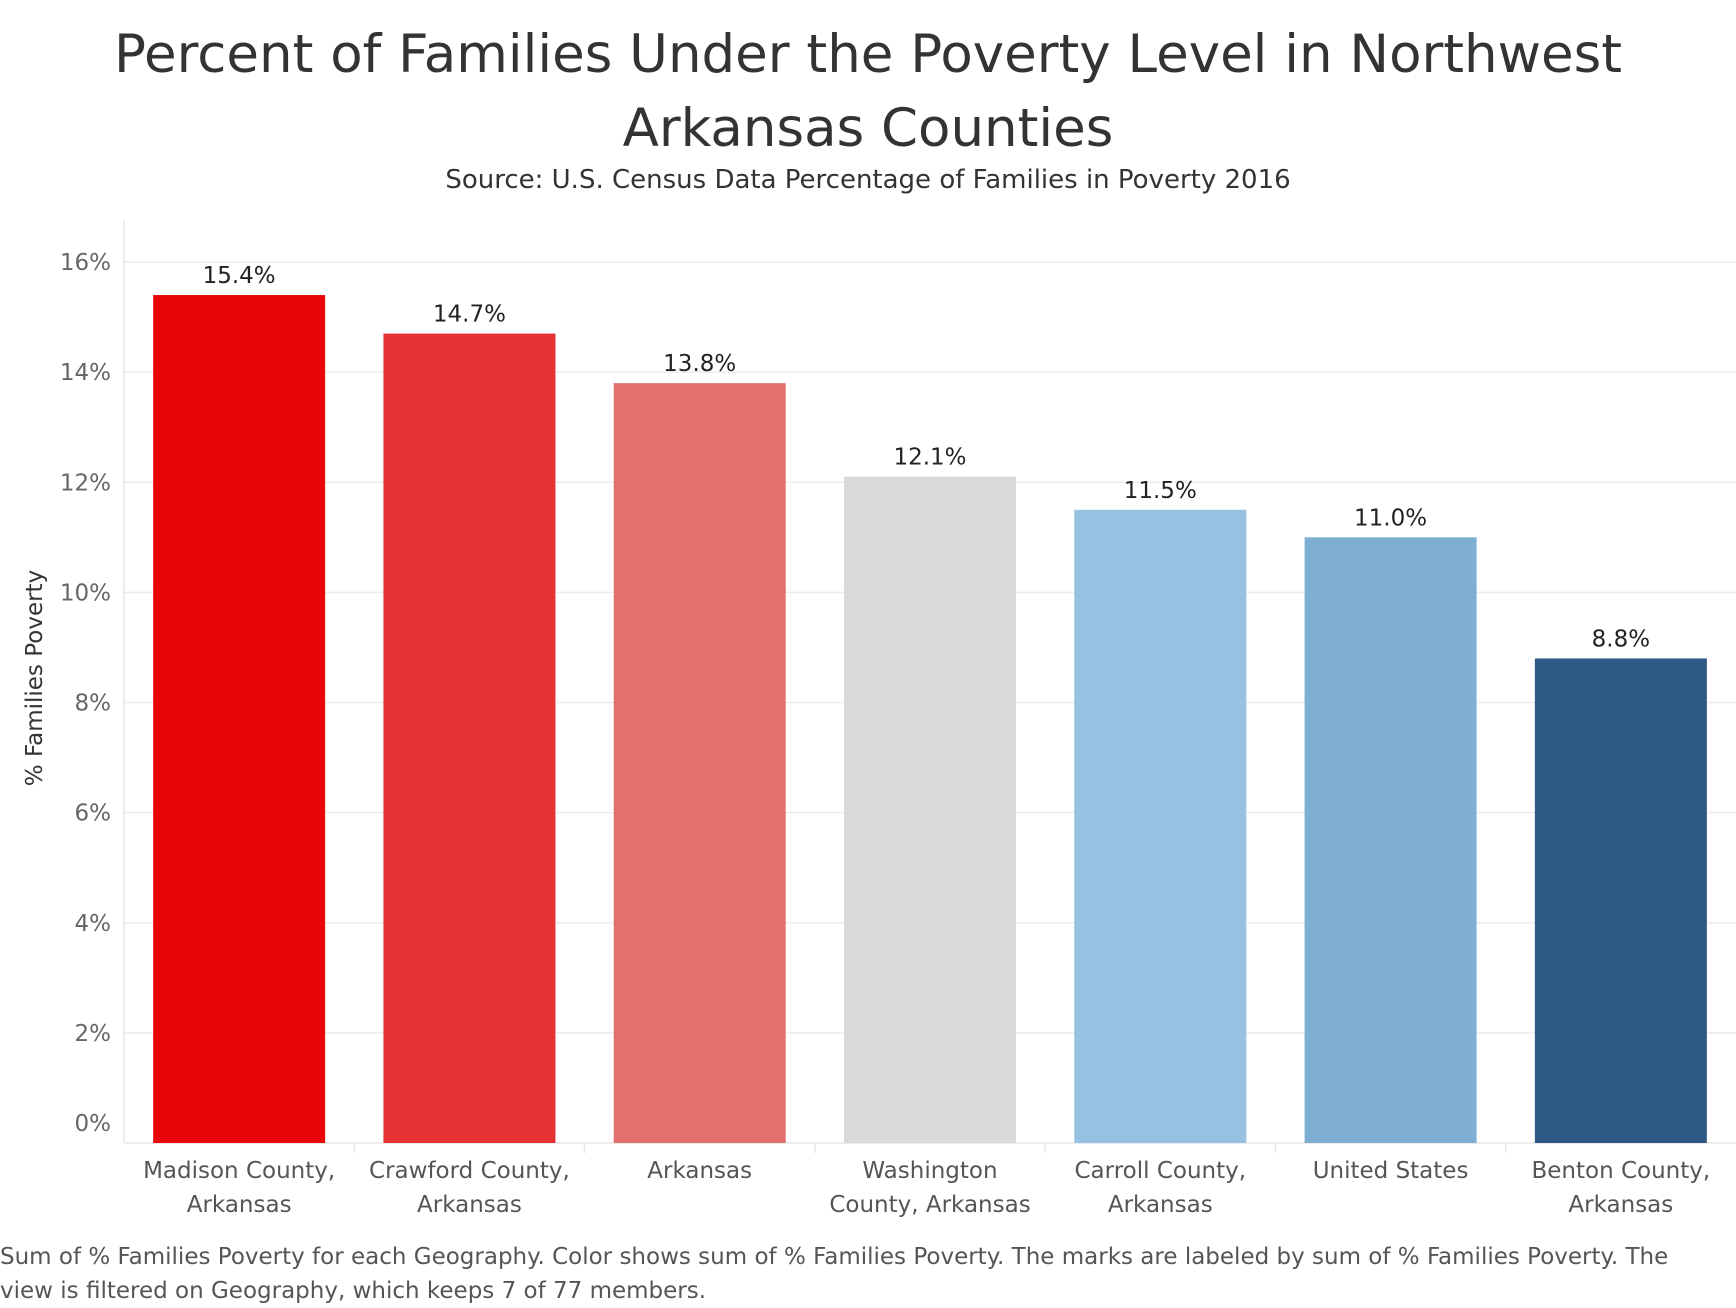  What do you see at coordinates (1391, 1171) in the screenshot?
I see `x-tick-label: United States` at bounding box center [1391, 1171].